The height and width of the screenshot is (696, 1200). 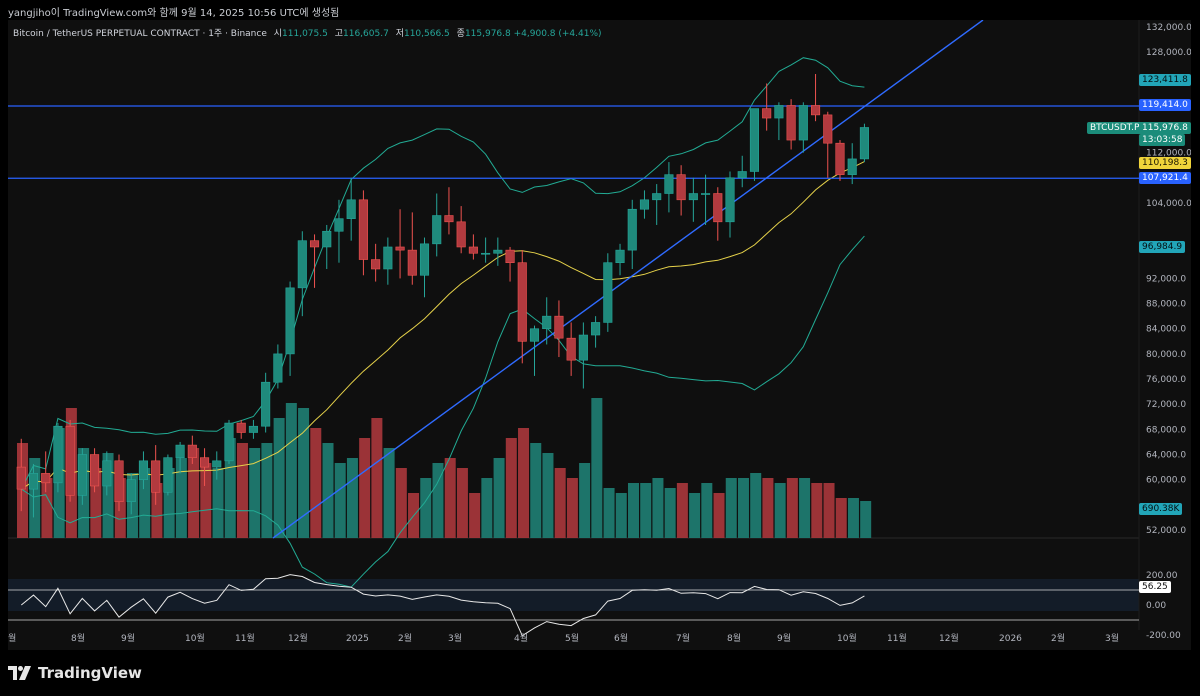 I want to click on oscillator-line, so click(x=442, y=605).